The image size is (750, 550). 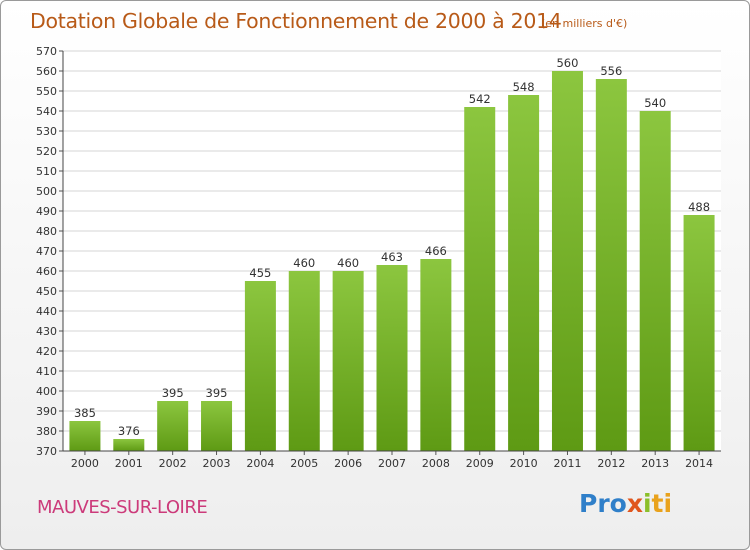 What do you see at coordinates (46, 211) in the screenshot?
I see `y-tick-label: 490` at bounding box center [46, 211].